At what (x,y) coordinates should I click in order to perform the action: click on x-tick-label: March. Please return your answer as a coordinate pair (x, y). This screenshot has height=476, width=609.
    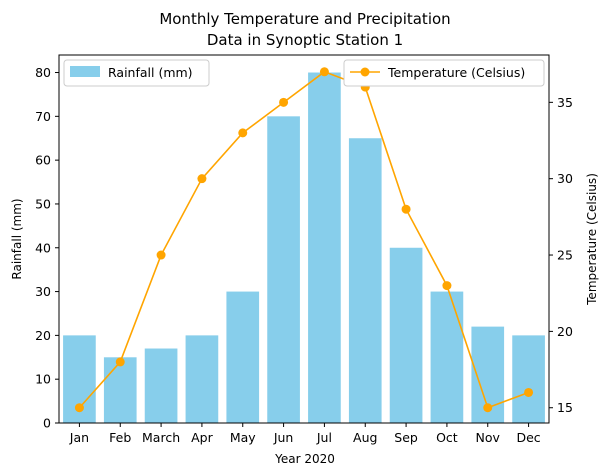
    Looking at the image, I should click on (161, 437).